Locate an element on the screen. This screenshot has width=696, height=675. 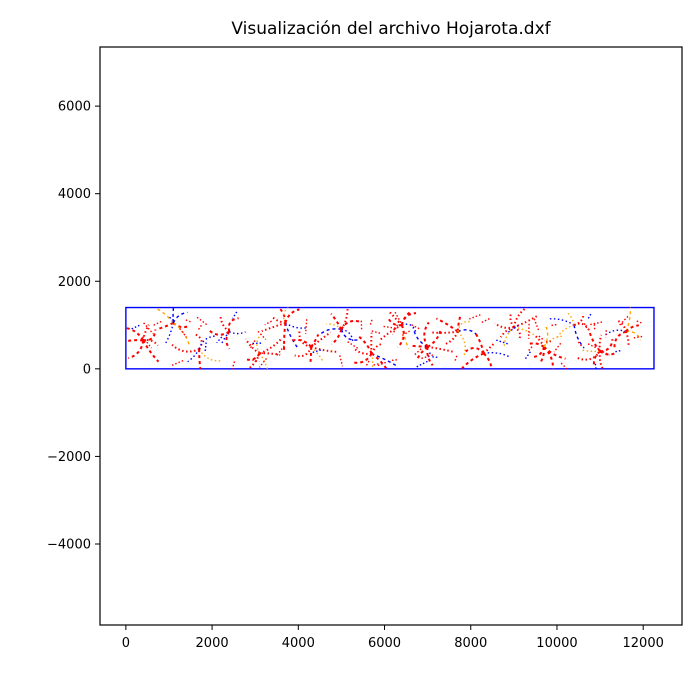
x-axis: 0 2000 4000 6000 8000 10000 12000 is located at coordinates (393, 638).